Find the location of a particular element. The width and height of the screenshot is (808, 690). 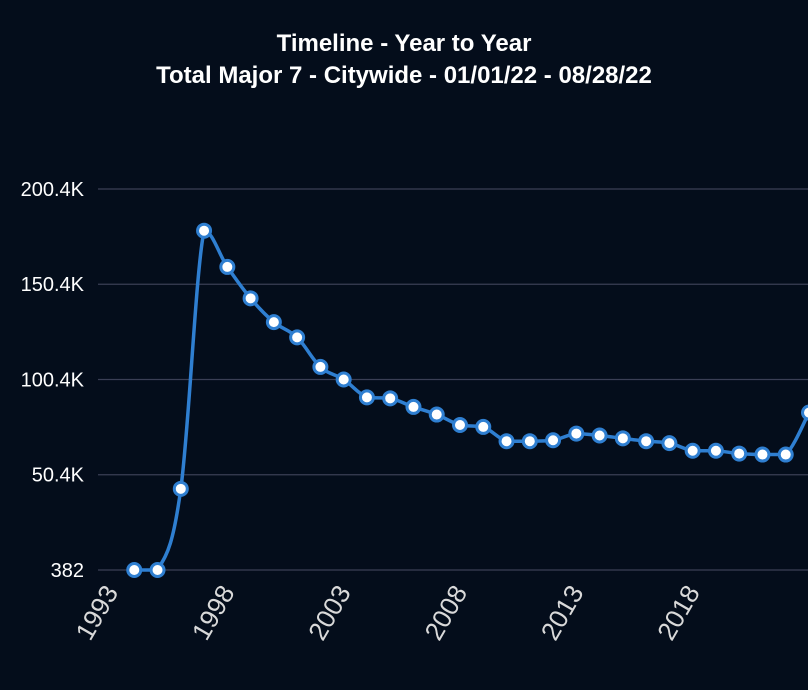

y-tick-label: 50.4K is located at coordinates (58, 476).